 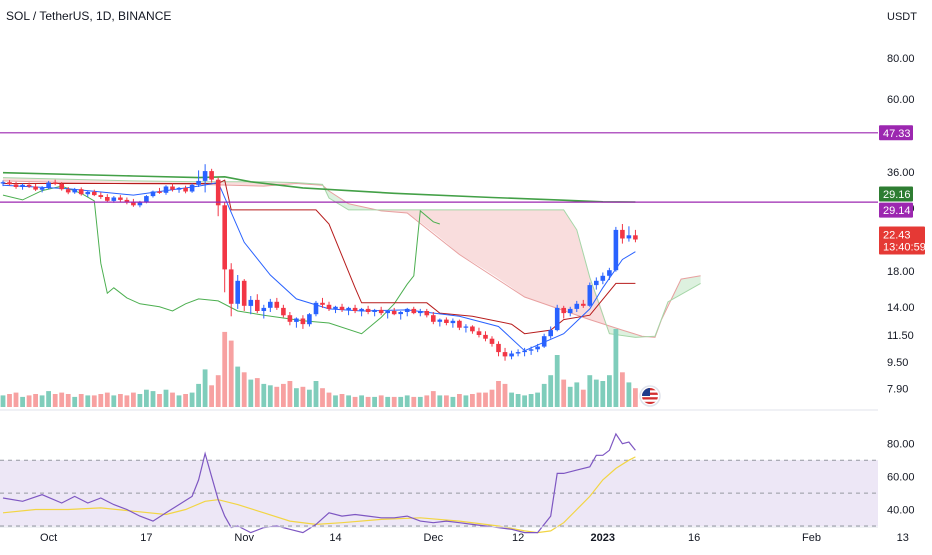 I want to click on time-axis-ticks: Oct17Nov14Dec12202316Feb13Ma, so click(x=486, y=538).